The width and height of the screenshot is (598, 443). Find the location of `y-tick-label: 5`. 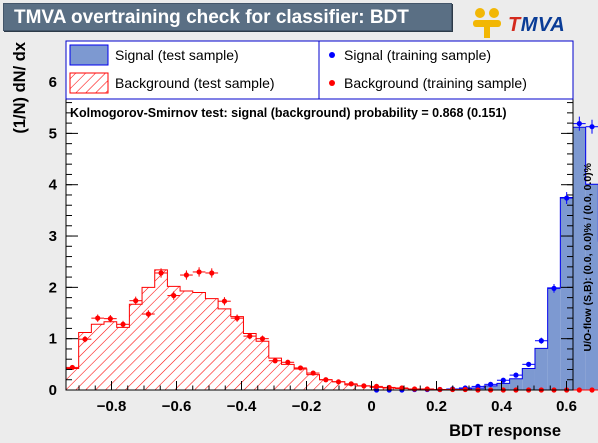

y-tick-label: 5 is located at coordinates (53, 133).